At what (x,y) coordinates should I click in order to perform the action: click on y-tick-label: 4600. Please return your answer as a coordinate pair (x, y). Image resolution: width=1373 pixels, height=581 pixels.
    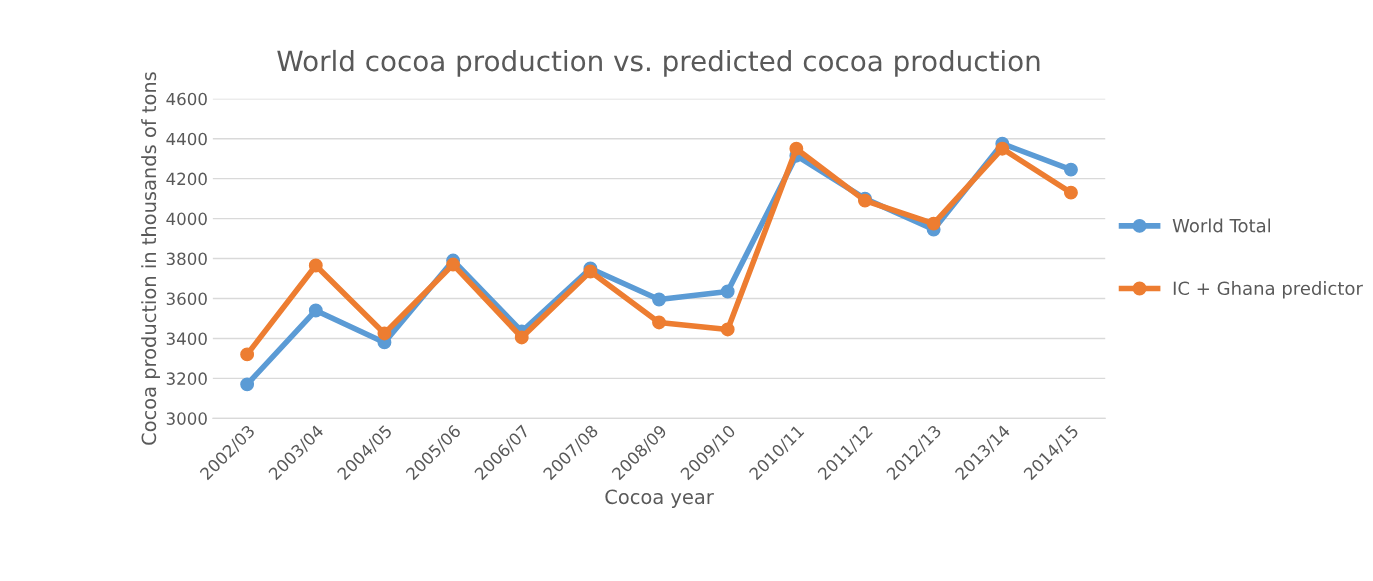
    Looking at the image, I should click on (186, 99).